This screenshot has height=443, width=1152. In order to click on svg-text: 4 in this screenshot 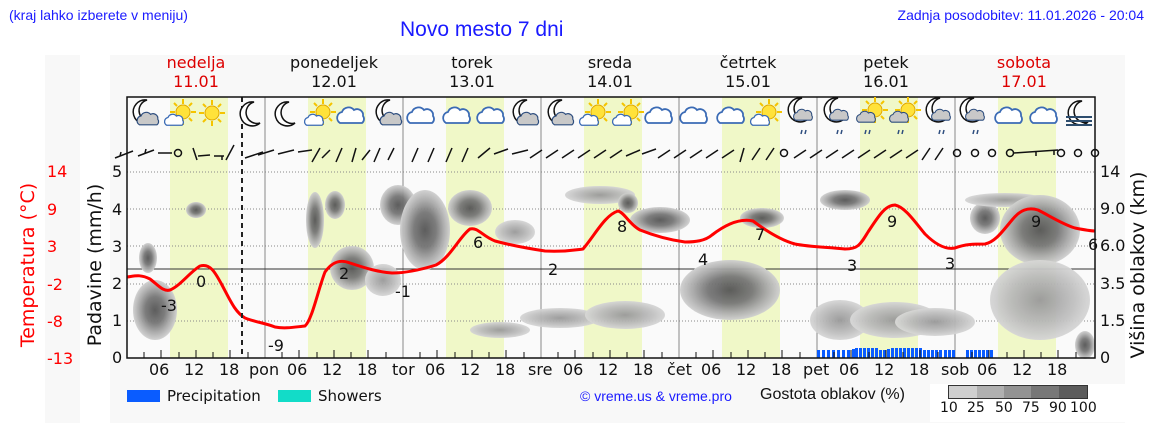, I will do `click(703, 259)`.